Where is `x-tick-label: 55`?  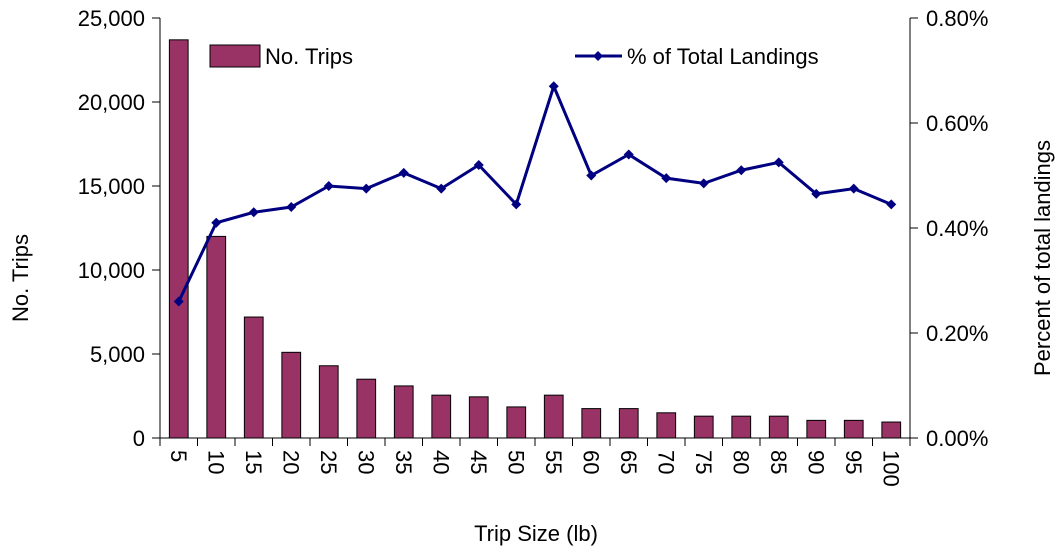
x-tick-label: 55 is located at coordinates (553, 462).